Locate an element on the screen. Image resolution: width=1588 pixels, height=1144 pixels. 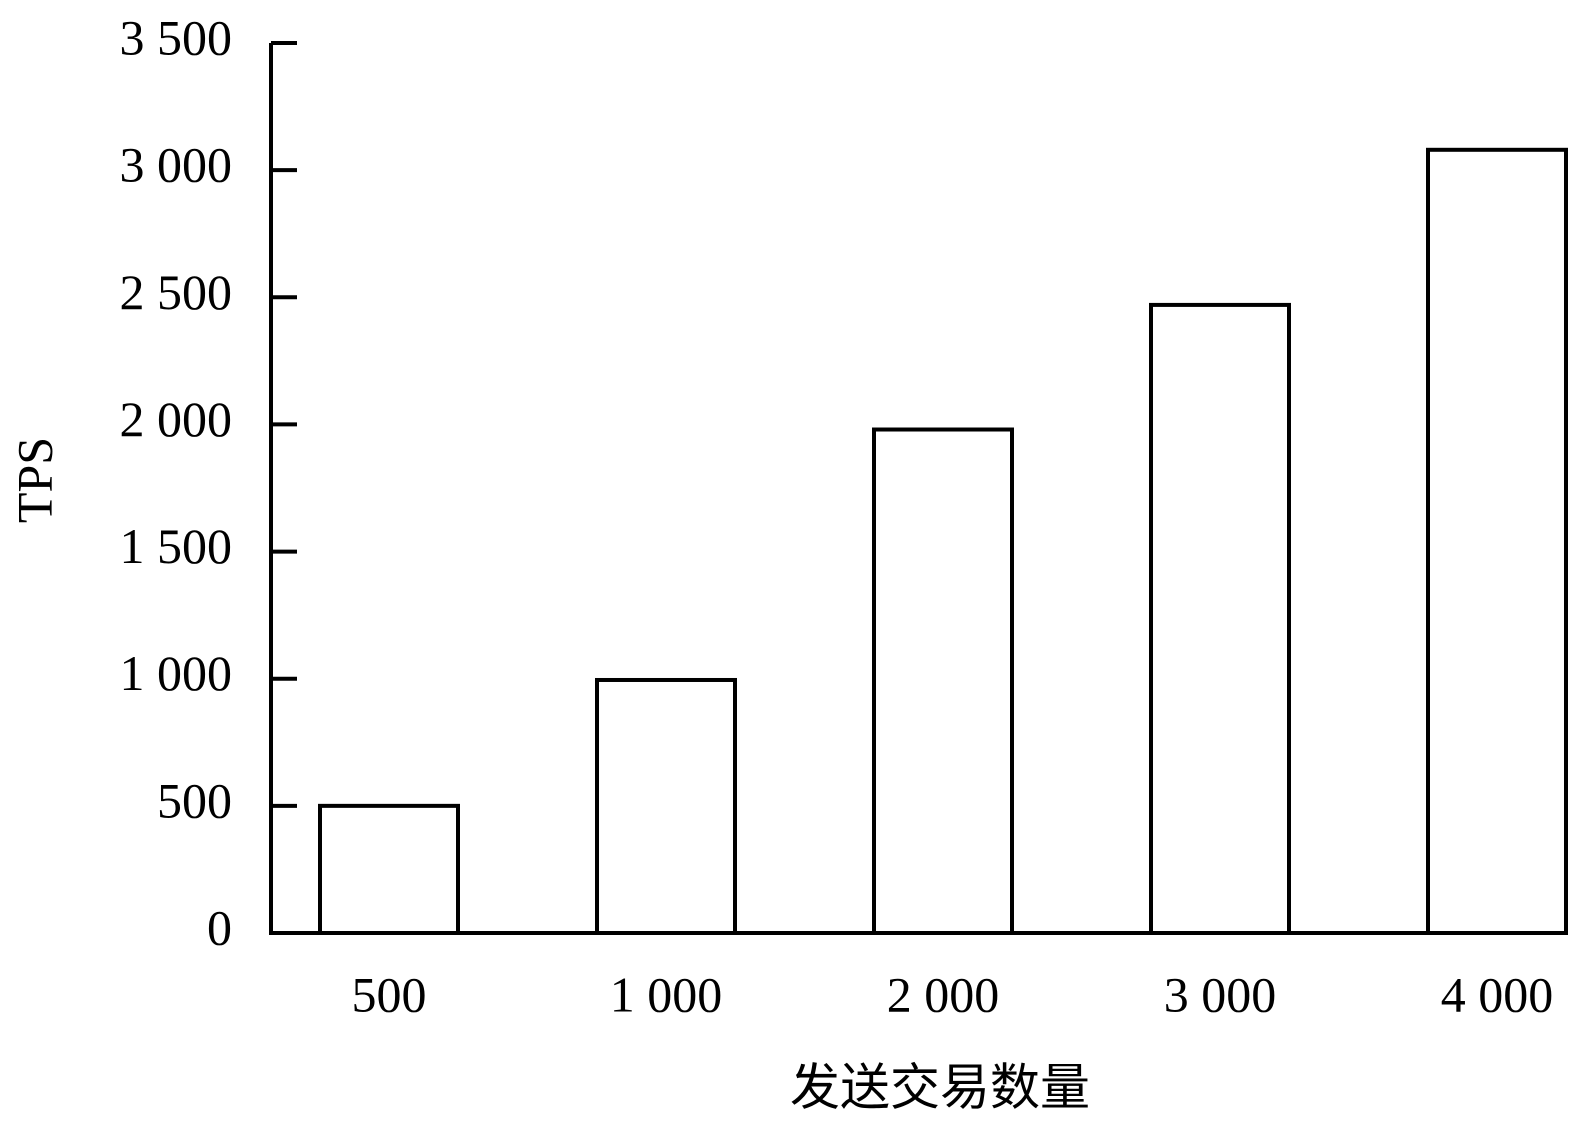
x-tick-label: 500 is located at coordinates (389, 994).